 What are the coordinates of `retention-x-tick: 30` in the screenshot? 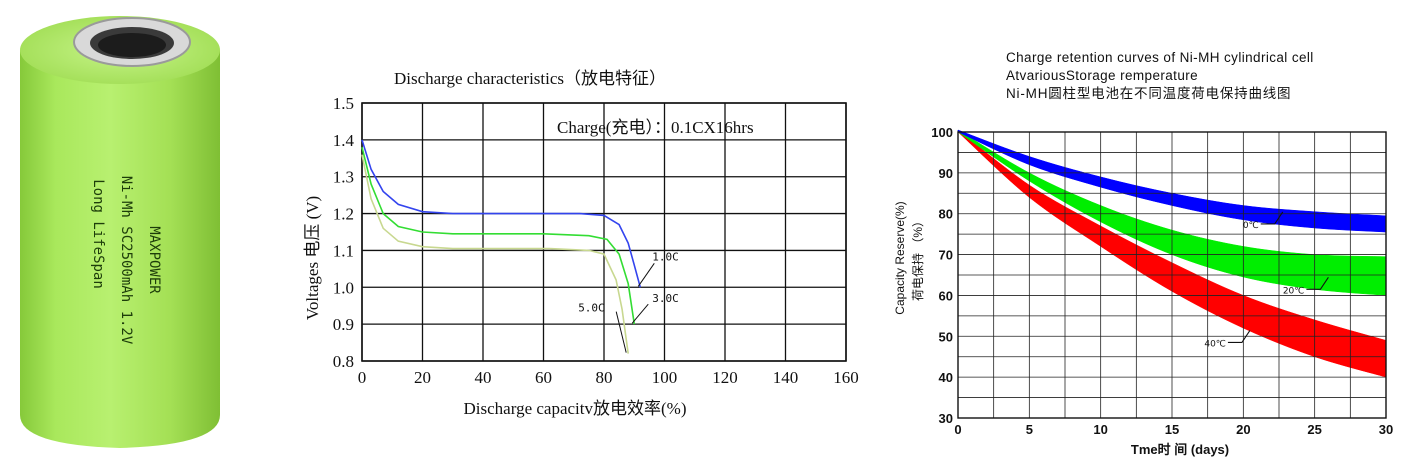 It's located at (1386, 429).